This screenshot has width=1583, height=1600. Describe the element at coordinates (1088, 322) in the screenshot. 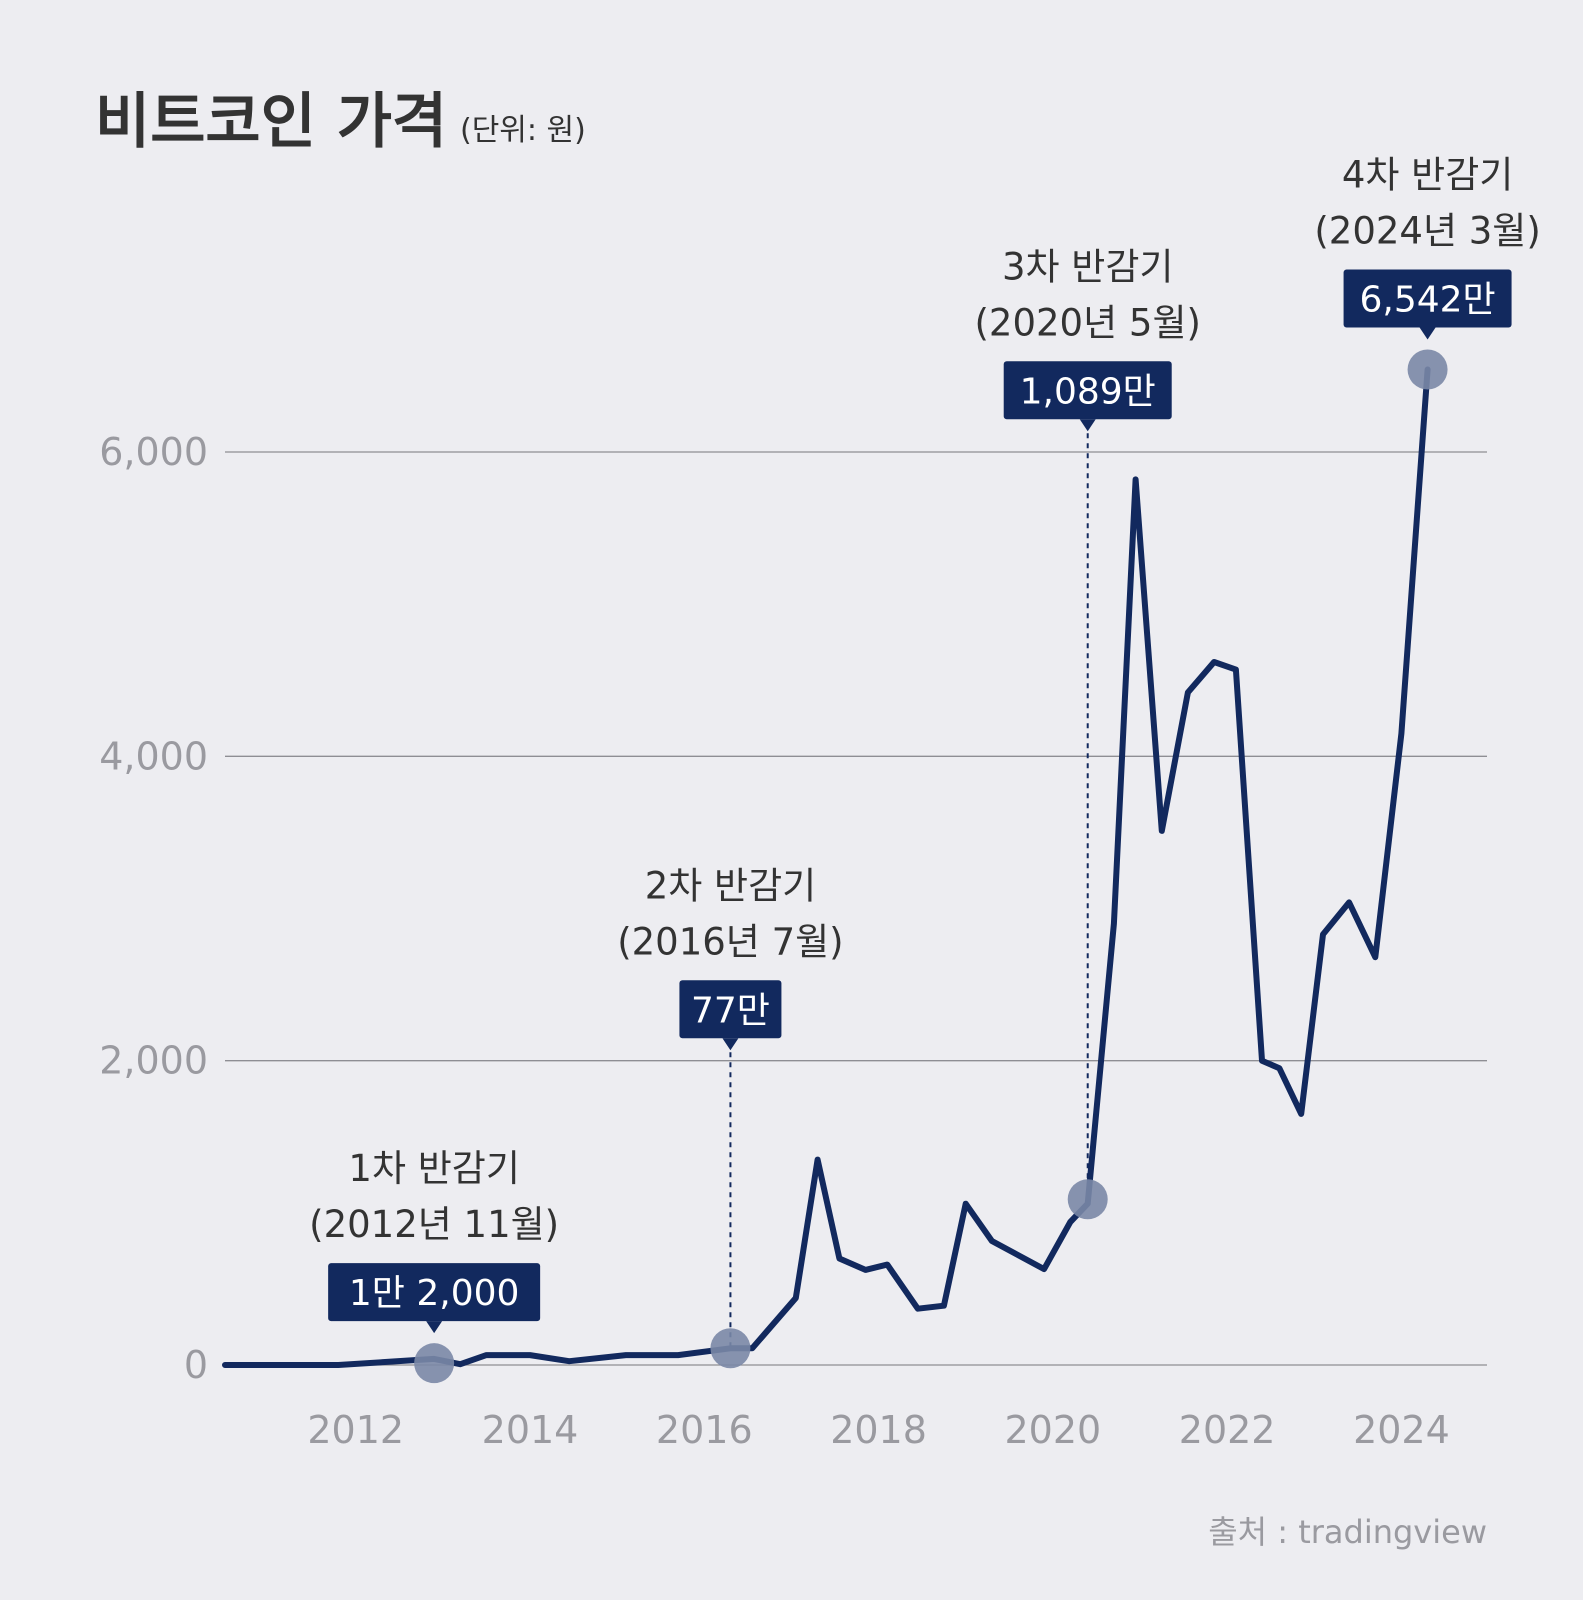

I see `halving-date-label: (2020년 5월)` at that location.